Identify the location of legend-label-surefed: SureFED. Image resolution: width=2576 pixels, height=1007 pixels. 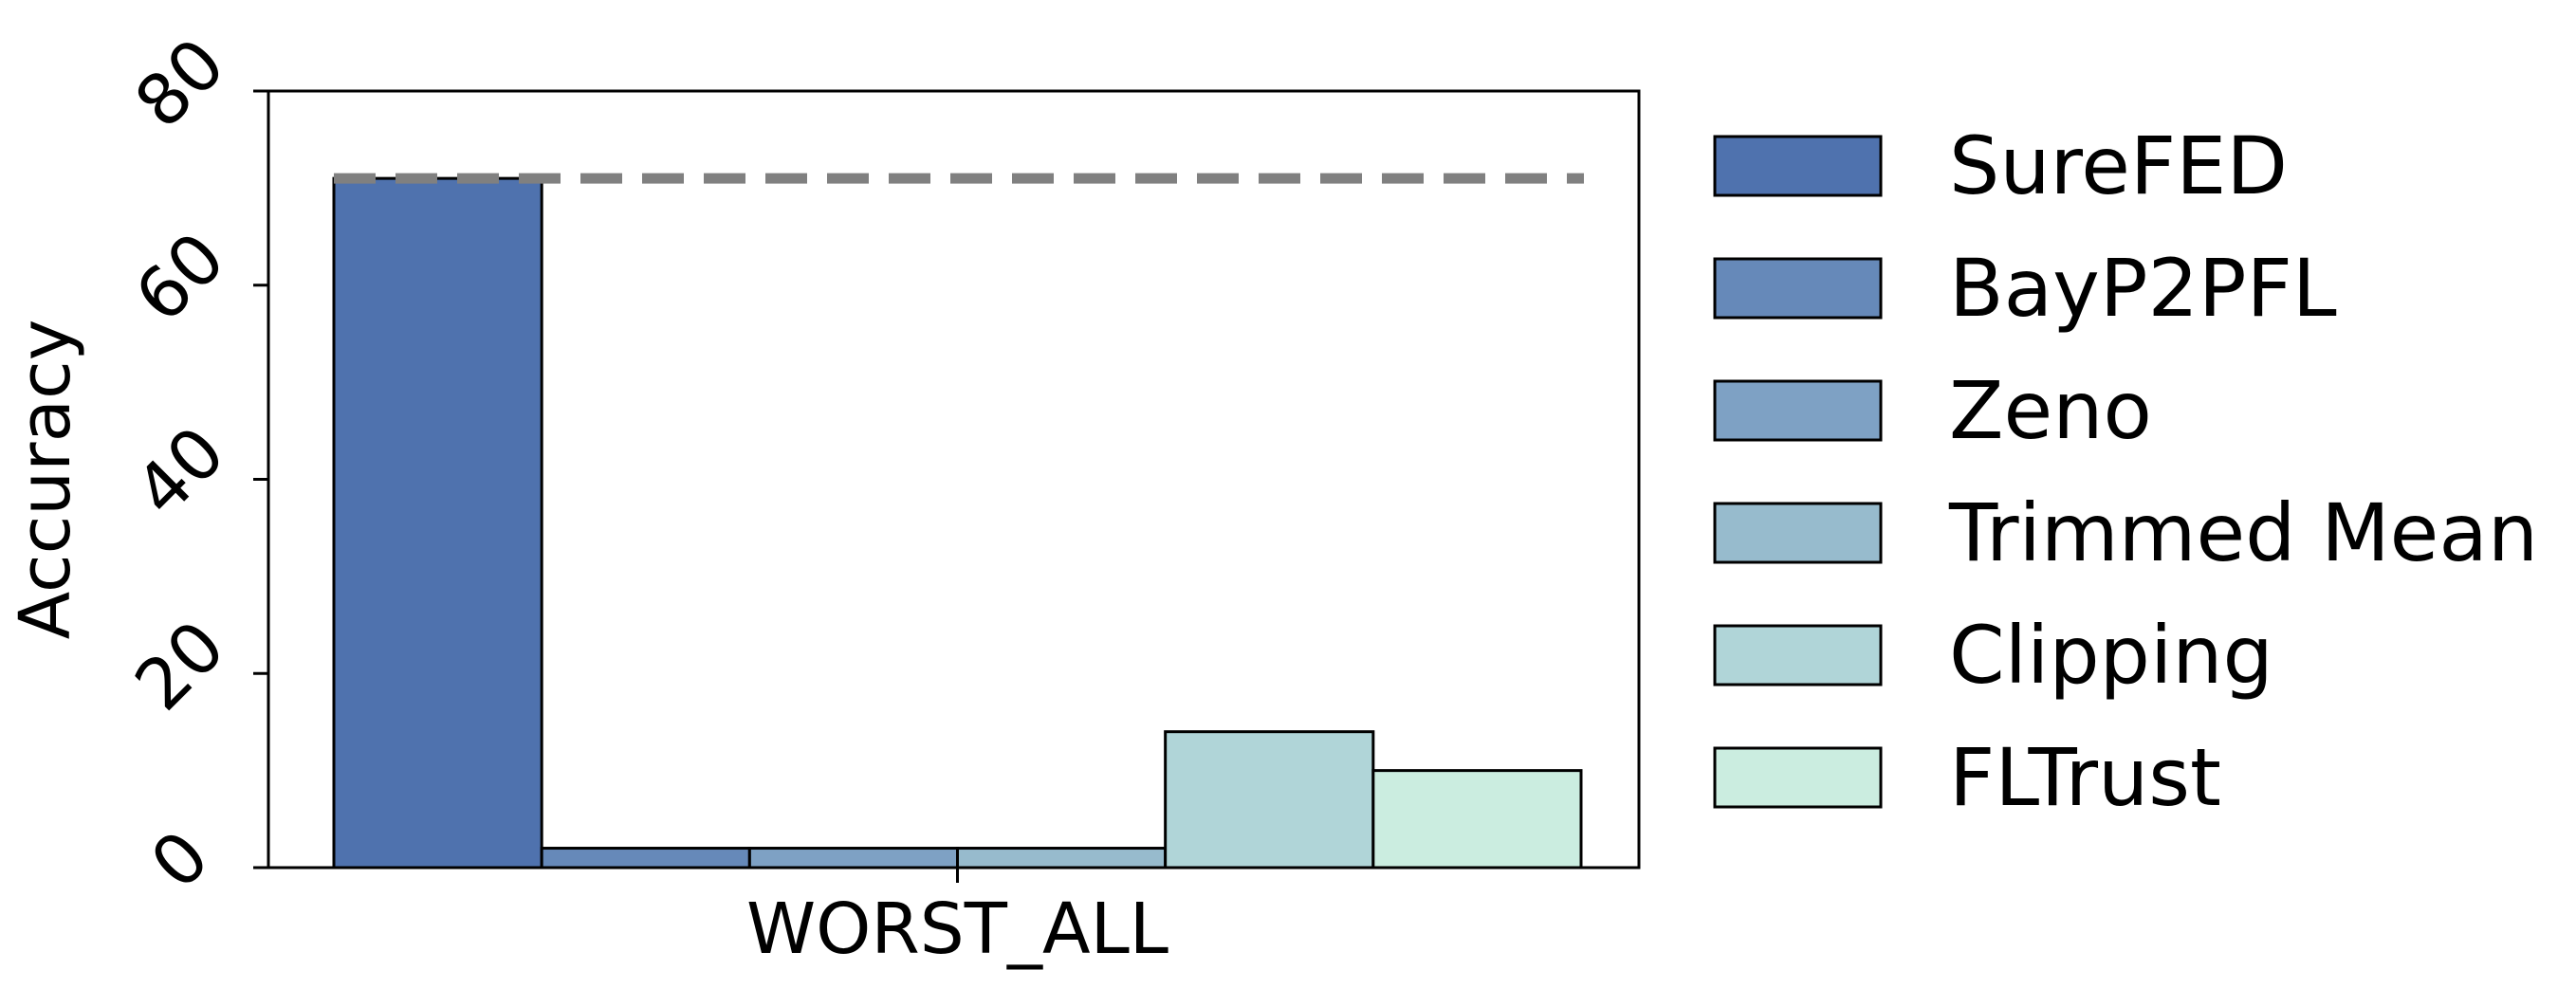
(2118, 165).